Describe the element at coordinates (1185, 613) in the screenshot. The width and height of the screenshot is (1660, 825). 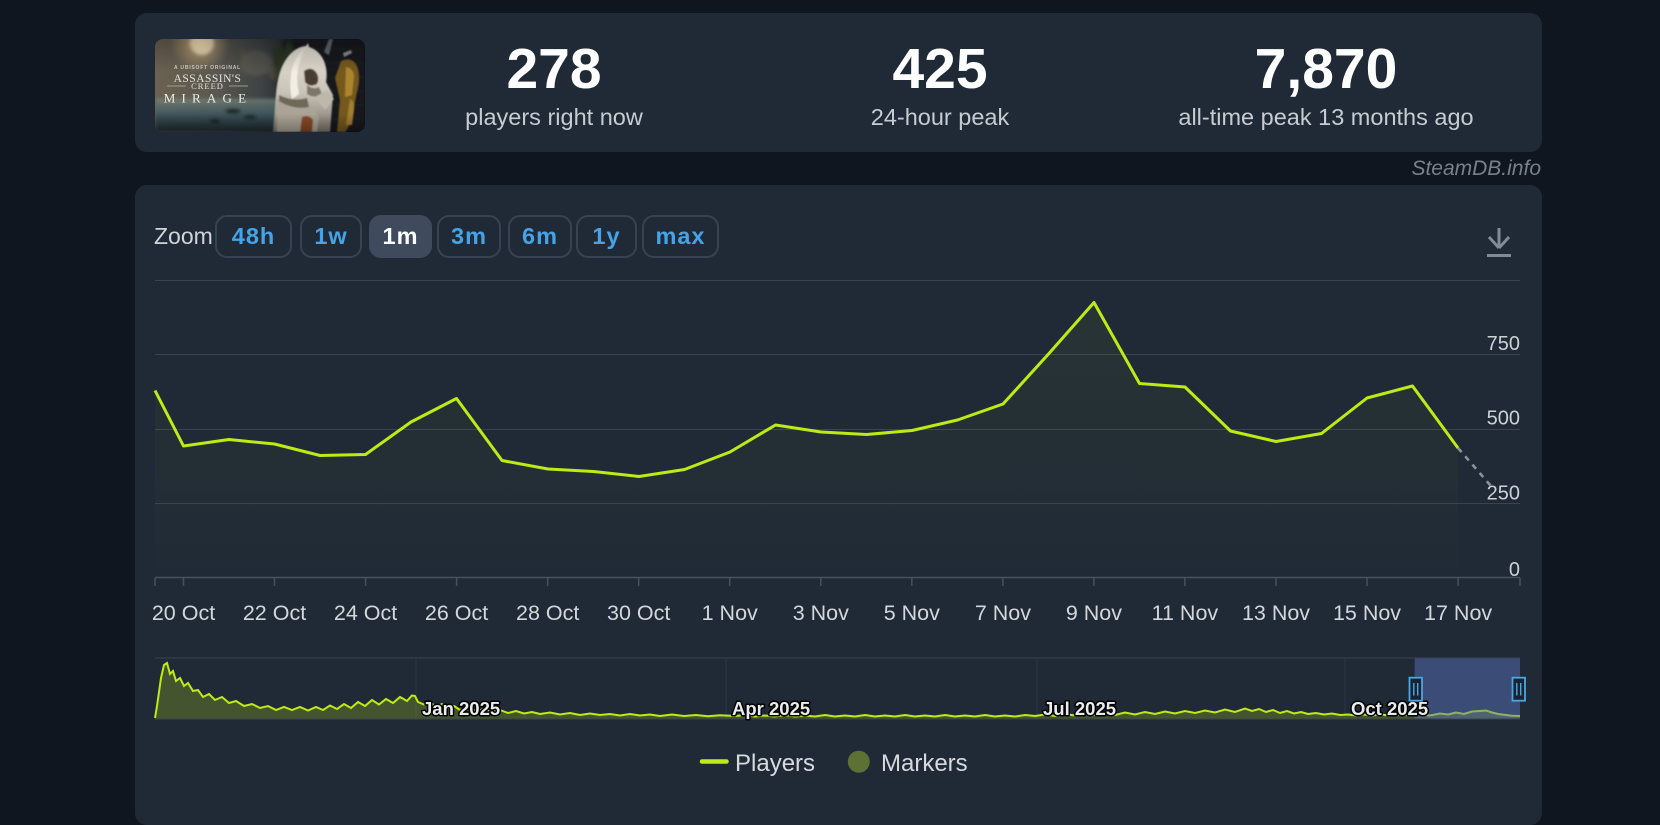
I see `svg-text: 11 Nov` at that location.